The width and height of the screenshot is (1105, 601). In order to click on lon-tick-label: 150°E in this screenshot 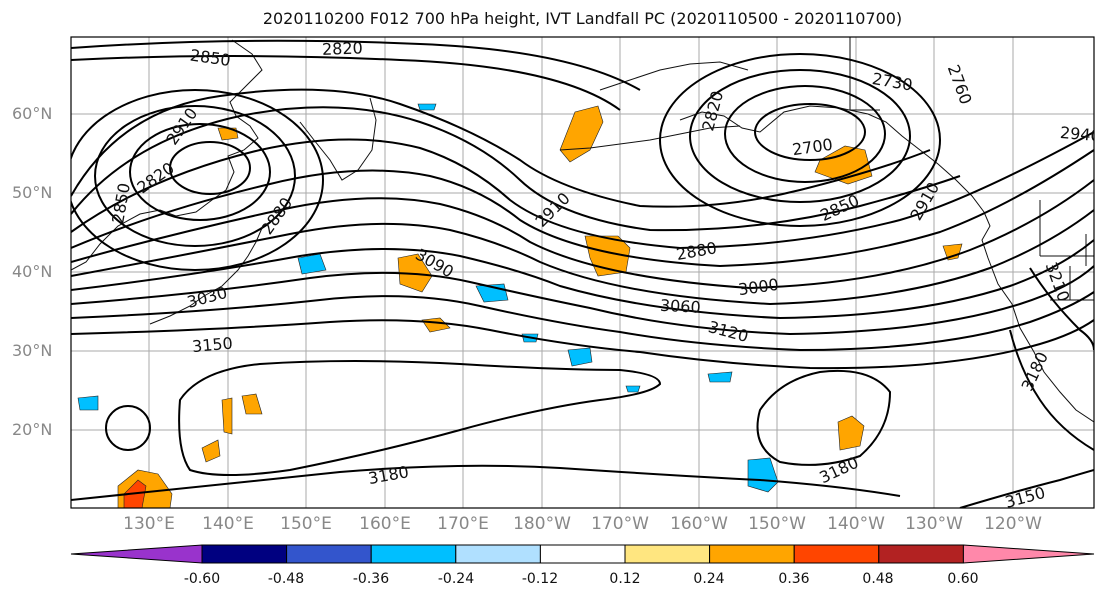, I will do `click(306, 524)`.